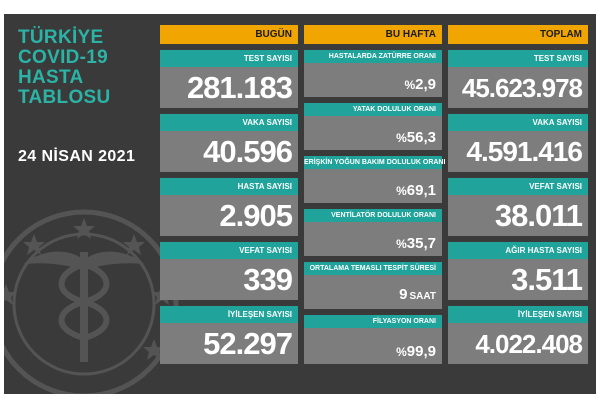 Image resolution: width=600 pixels, height=400 pixels. What do you see at coordinates (374, 179) in the screenshot?
I see `week-icu-card: ERİŞKİN YOĞUN BAKIM DOLULUK ORANI %69,1` at bounding box center [374, 179].